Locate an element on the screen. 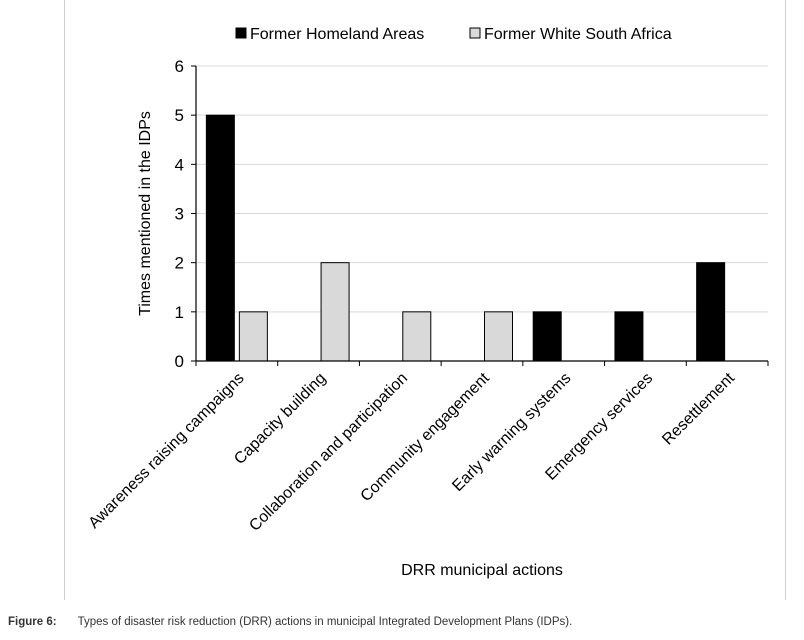  y-axis-title: Times mentioned in the IDPs is located at coordinates (145, 213).